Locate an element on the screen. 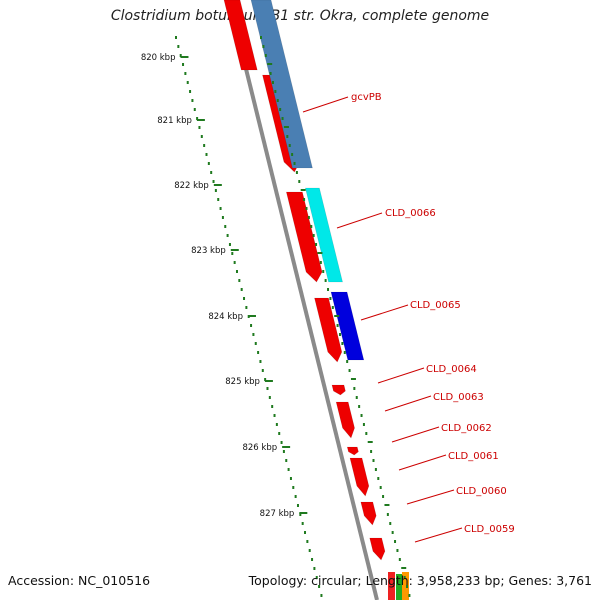 The height and width of the screenshot is (600, 600). gene-label: CLD_0065 is located at coordinates (435, 305).